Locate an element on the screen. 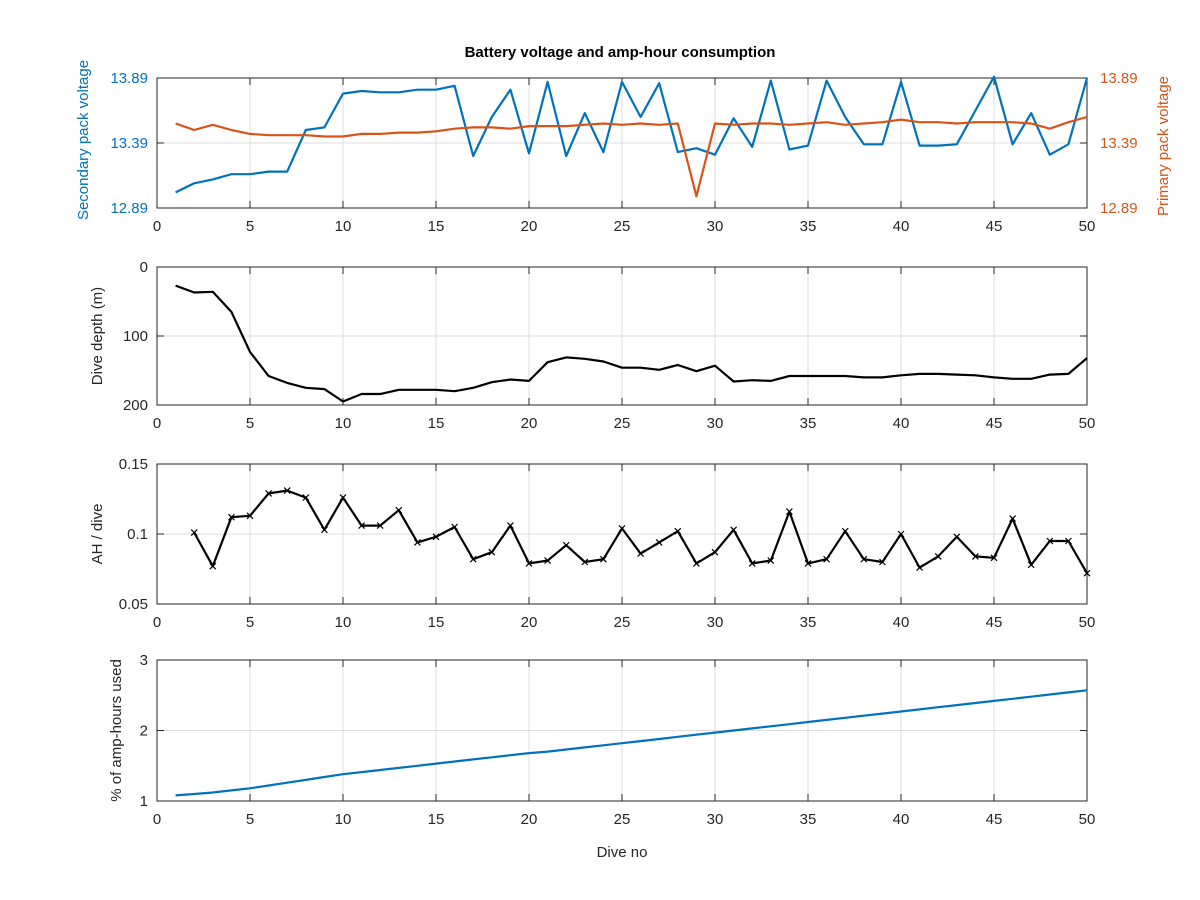 Image resolution: width=1200 pixels, height=900 pixels. chart-title: Battery voltage and amp-hour consumption is located at coordinates (620, 52).